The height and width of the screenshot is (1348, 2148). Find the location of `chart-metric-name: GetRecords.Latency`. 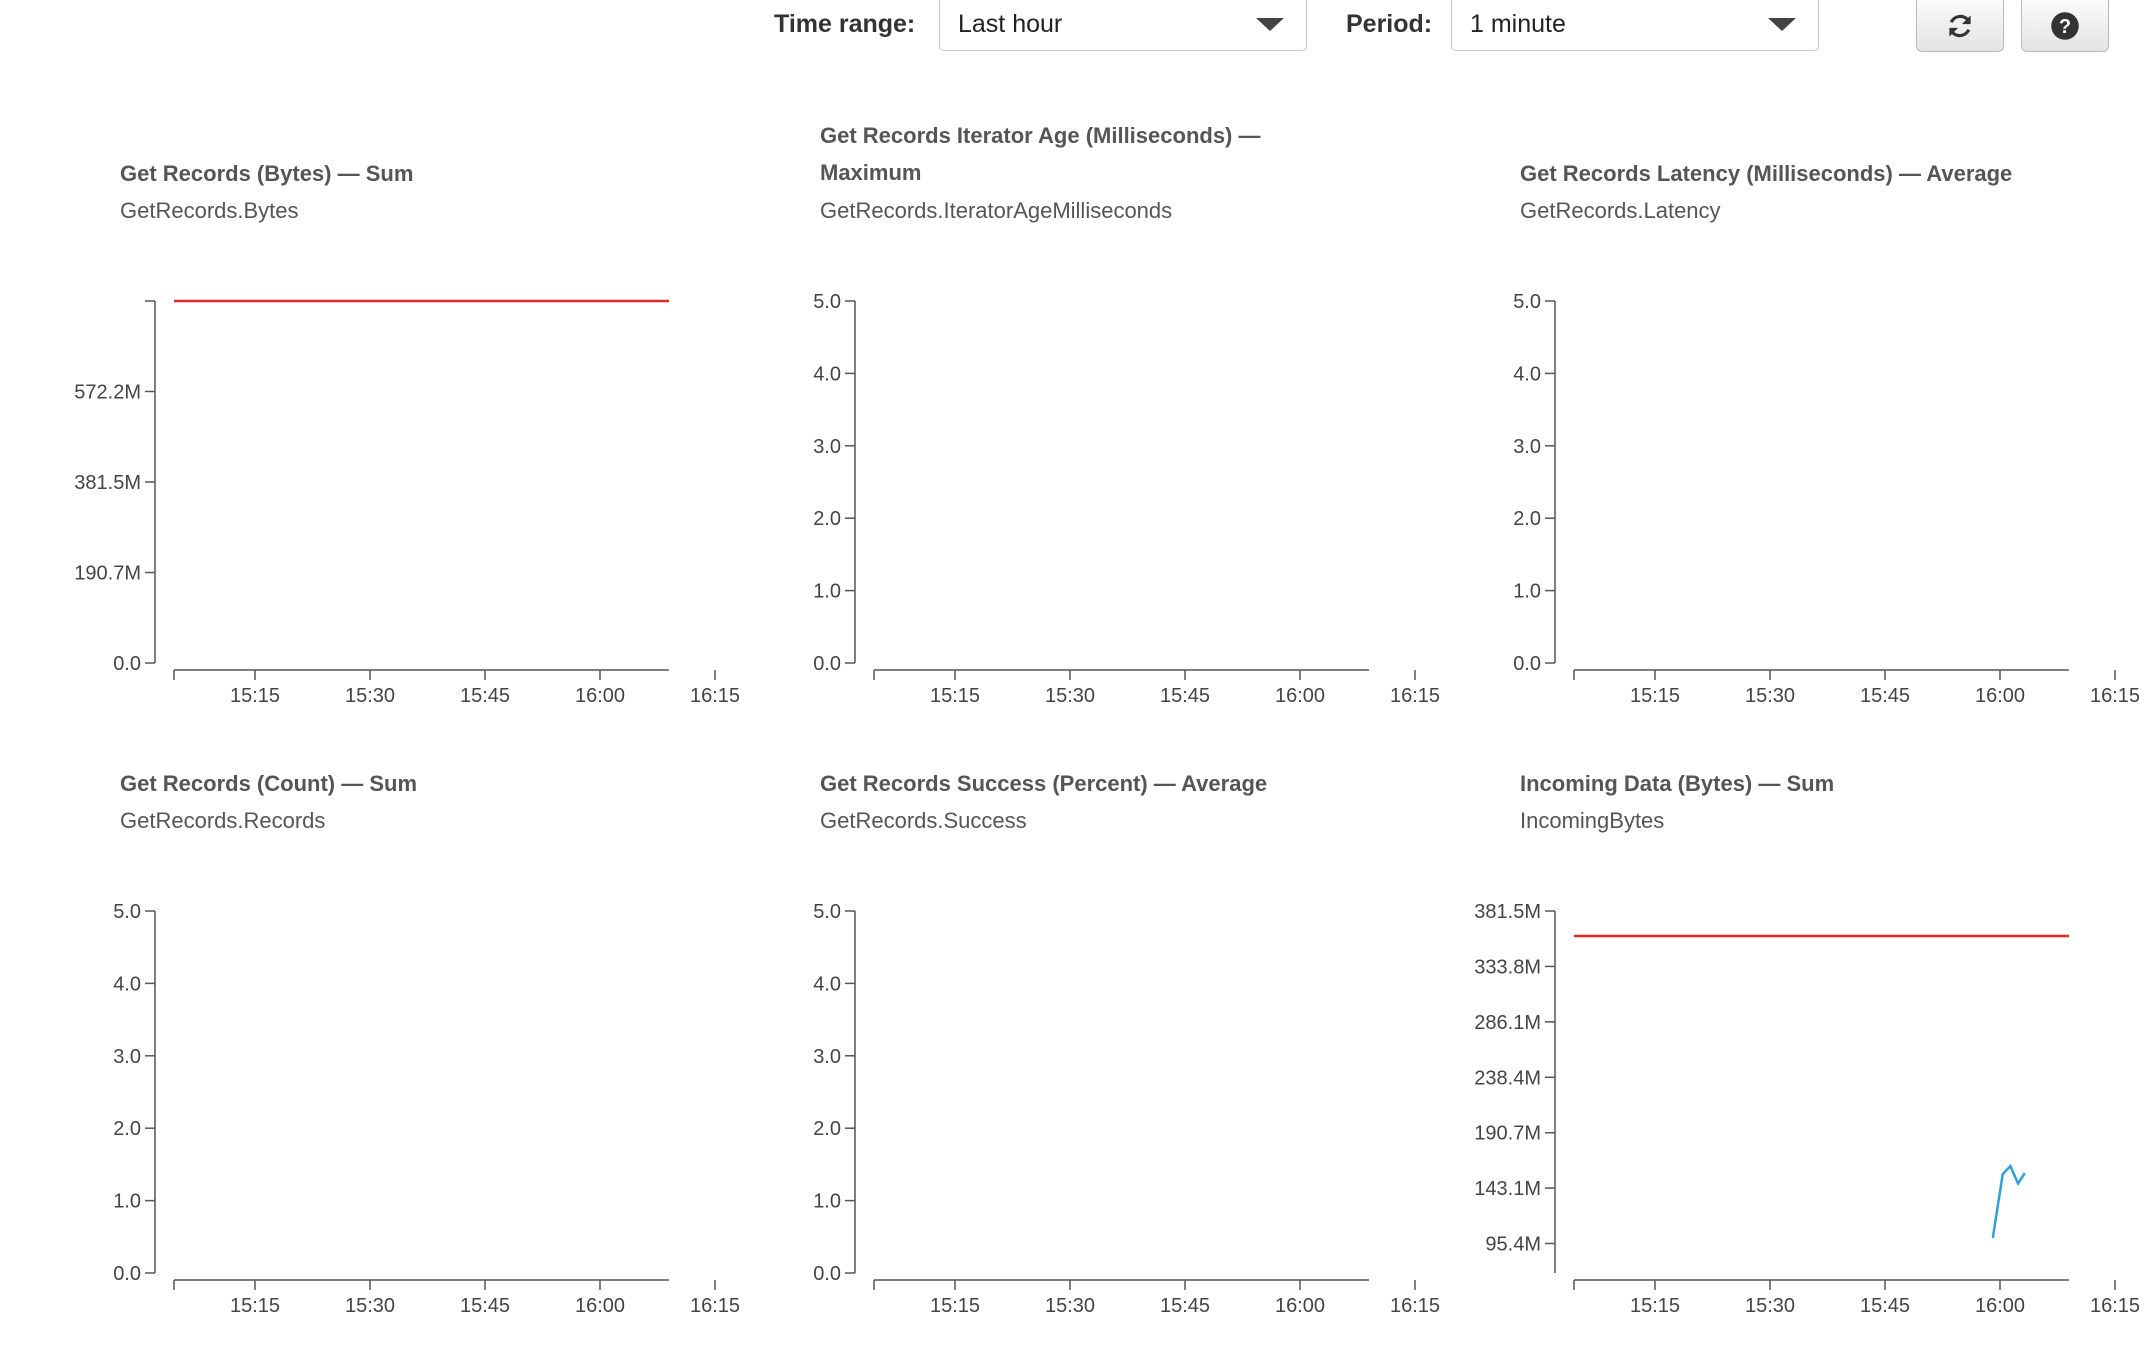

chart-metric-name: GetRecords.Latency is located at coordinates (1620, 210).